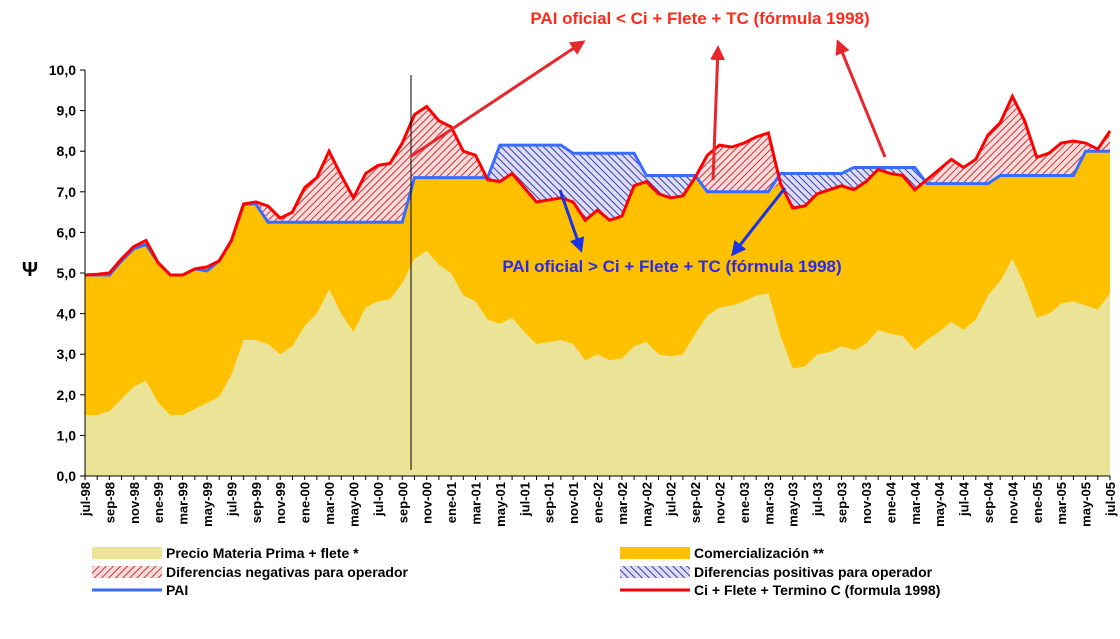 Image resolution: width=1120 pixels, height=639 pixels. I want to click on x-tick-label: may-99, so click(207, 504).